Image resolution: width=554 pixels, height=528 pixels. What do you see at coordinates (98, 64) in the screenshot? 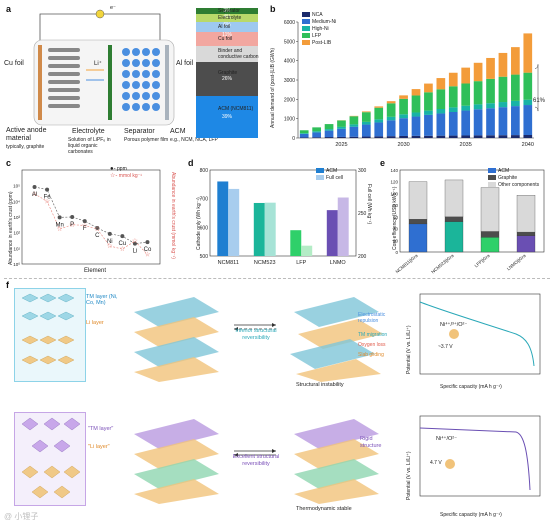
I see `li-ion-label: Li⁺` at bounding box center [98, 64].